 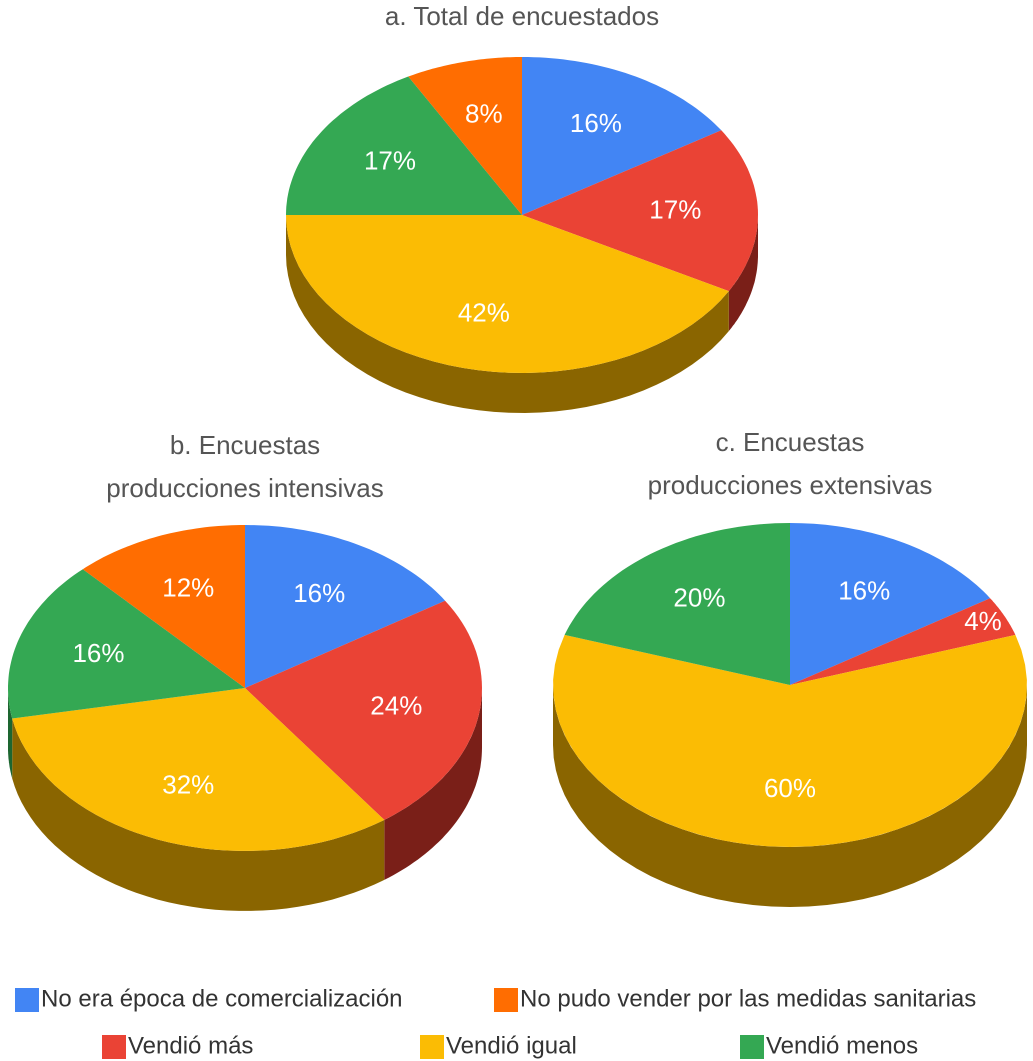 What do you see at coordinates (190, 1045) in the screenshot?
I see `legend-label: Vendió más` at bounding box center [190, 1045].